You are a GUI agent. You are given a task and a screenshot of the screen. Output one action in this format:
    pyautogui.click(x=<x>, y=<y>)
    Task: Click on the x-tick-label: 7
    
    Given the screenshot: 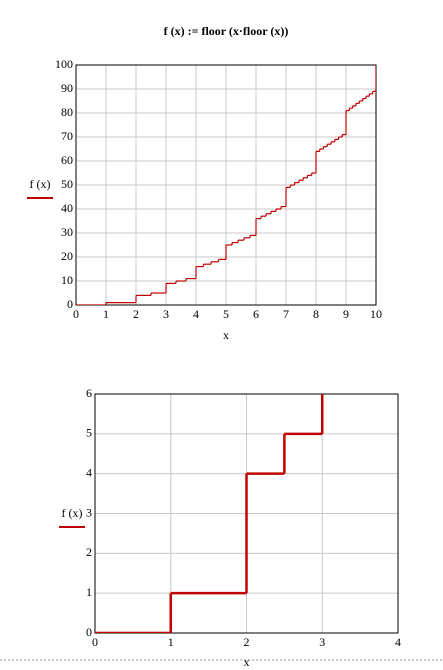 What is the action you would take?
    pyautogui.click(x=286, y=314)
    